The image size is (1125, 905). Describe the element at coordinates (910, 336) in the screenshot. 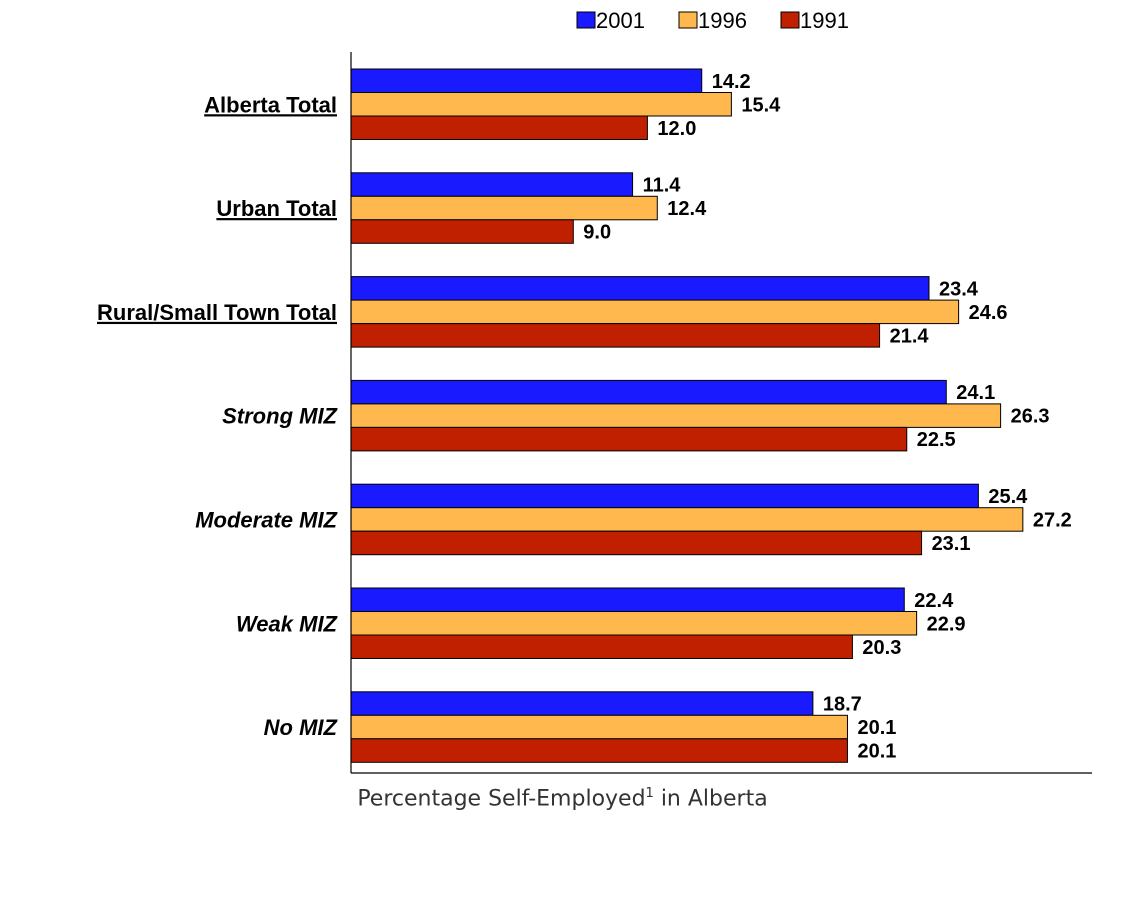

I see `value-label-1991-2: 21.4` at that location.